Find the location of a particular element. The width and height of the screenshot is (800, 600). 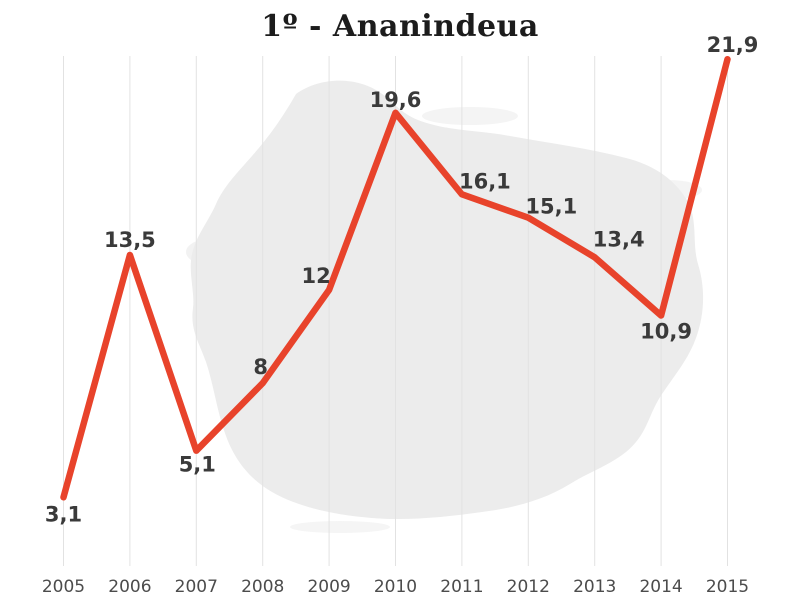

x-axis-label: 2006 is located at coordinates (129, 587).